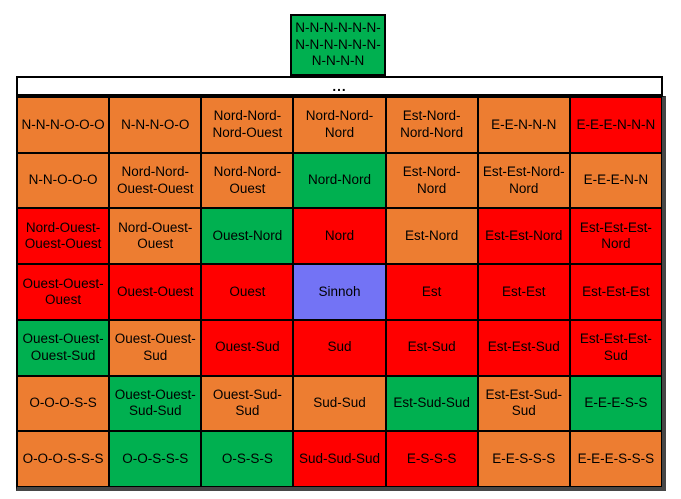 The width and height of the screenshot is (681, 499). What do you see at coordinates (431, 347) in the screenshot?
I see `grid-cell-r5-c5: Est-Sud` at bounding box center [431, 347].